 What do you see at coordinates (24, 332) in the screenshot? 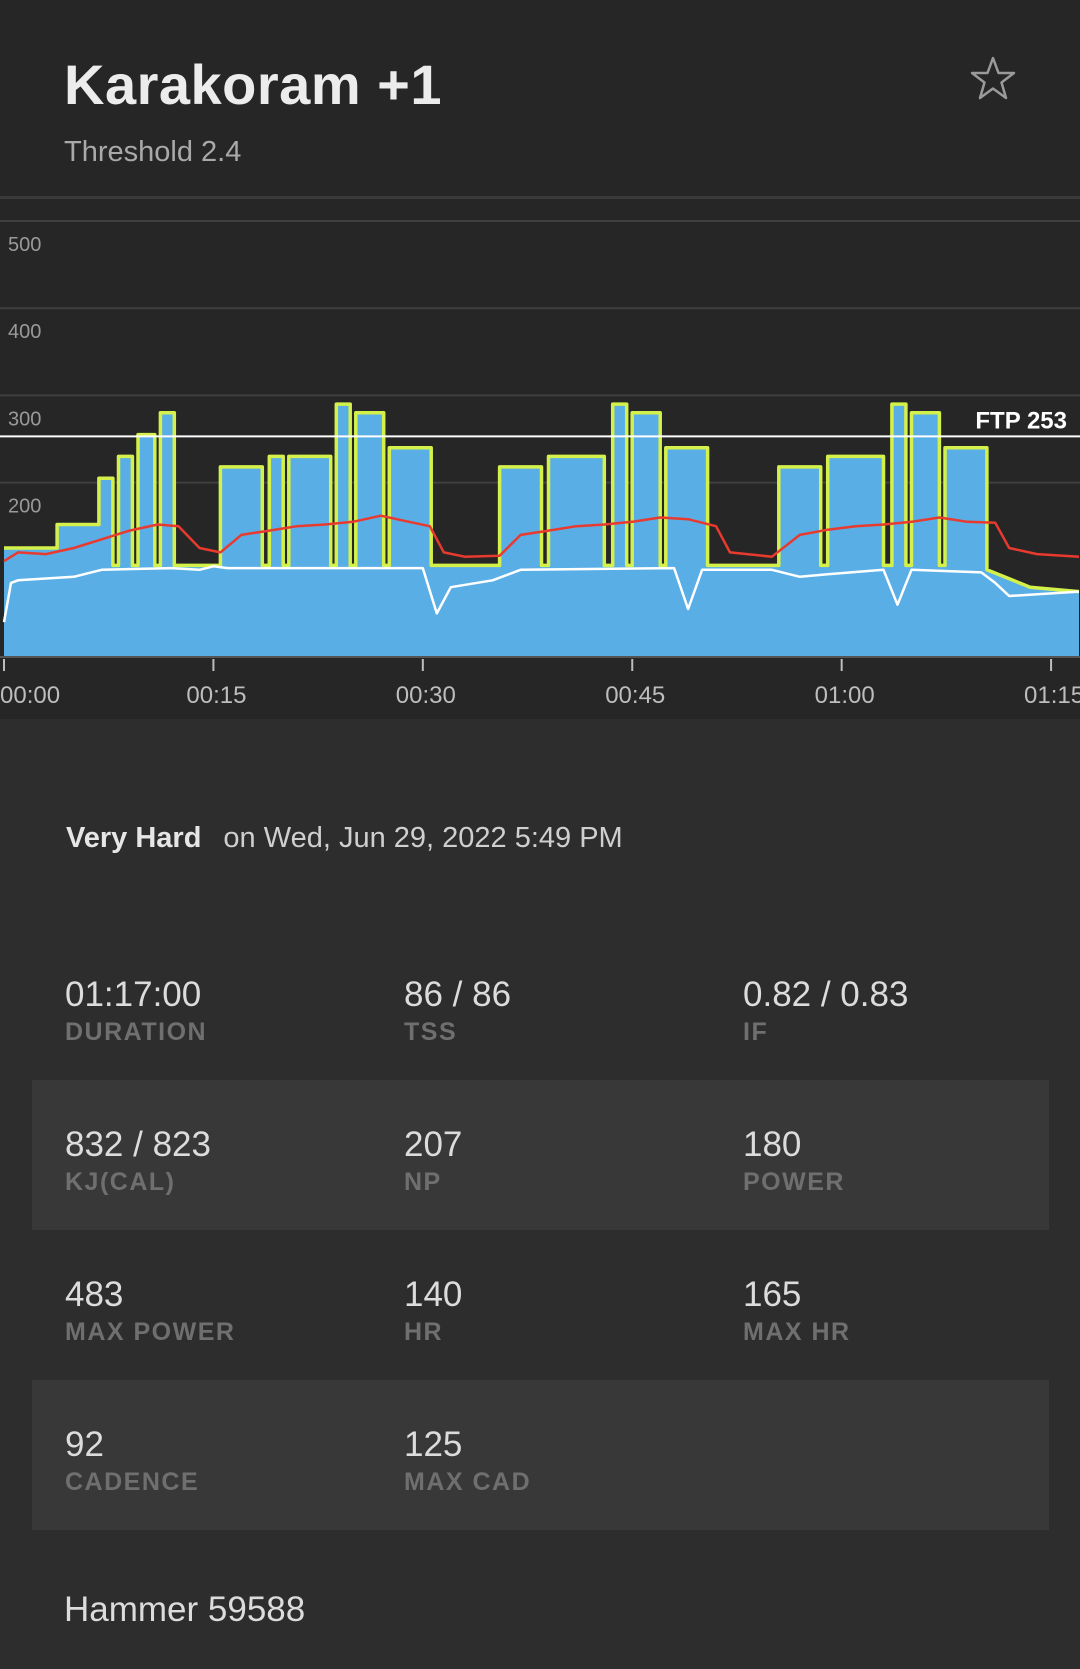
I see `y-tick-label: 400` at bounding box center [24, 332].